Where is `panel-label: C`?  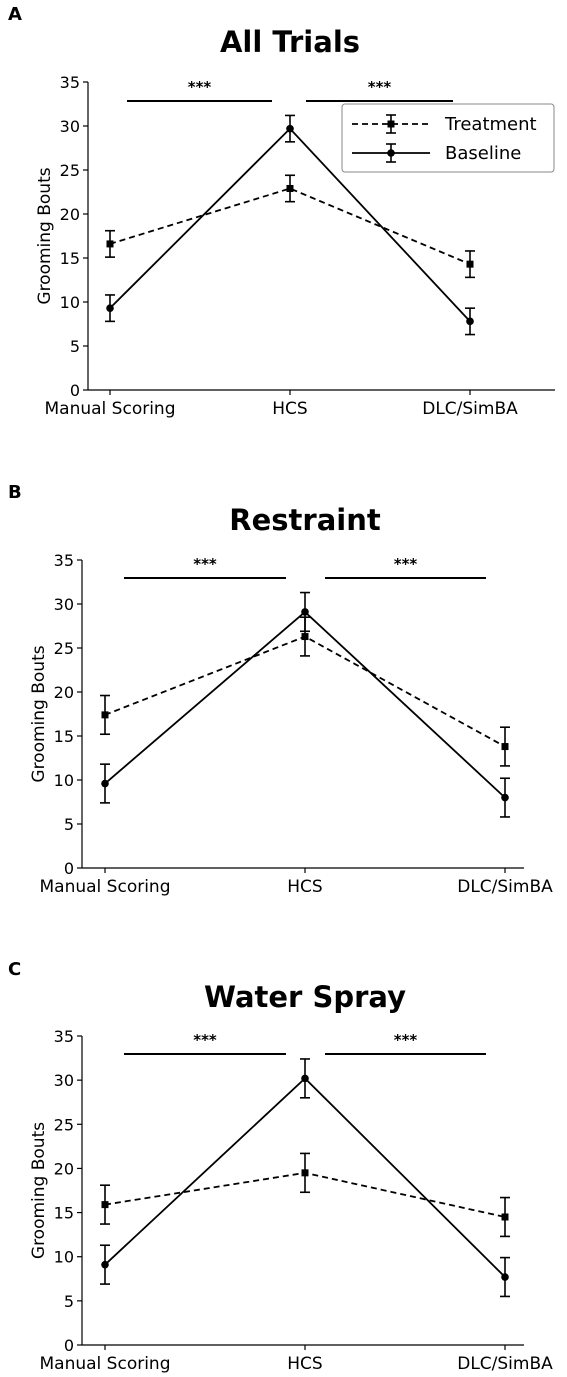 panel-label: C is located at coordinates (14, 969).